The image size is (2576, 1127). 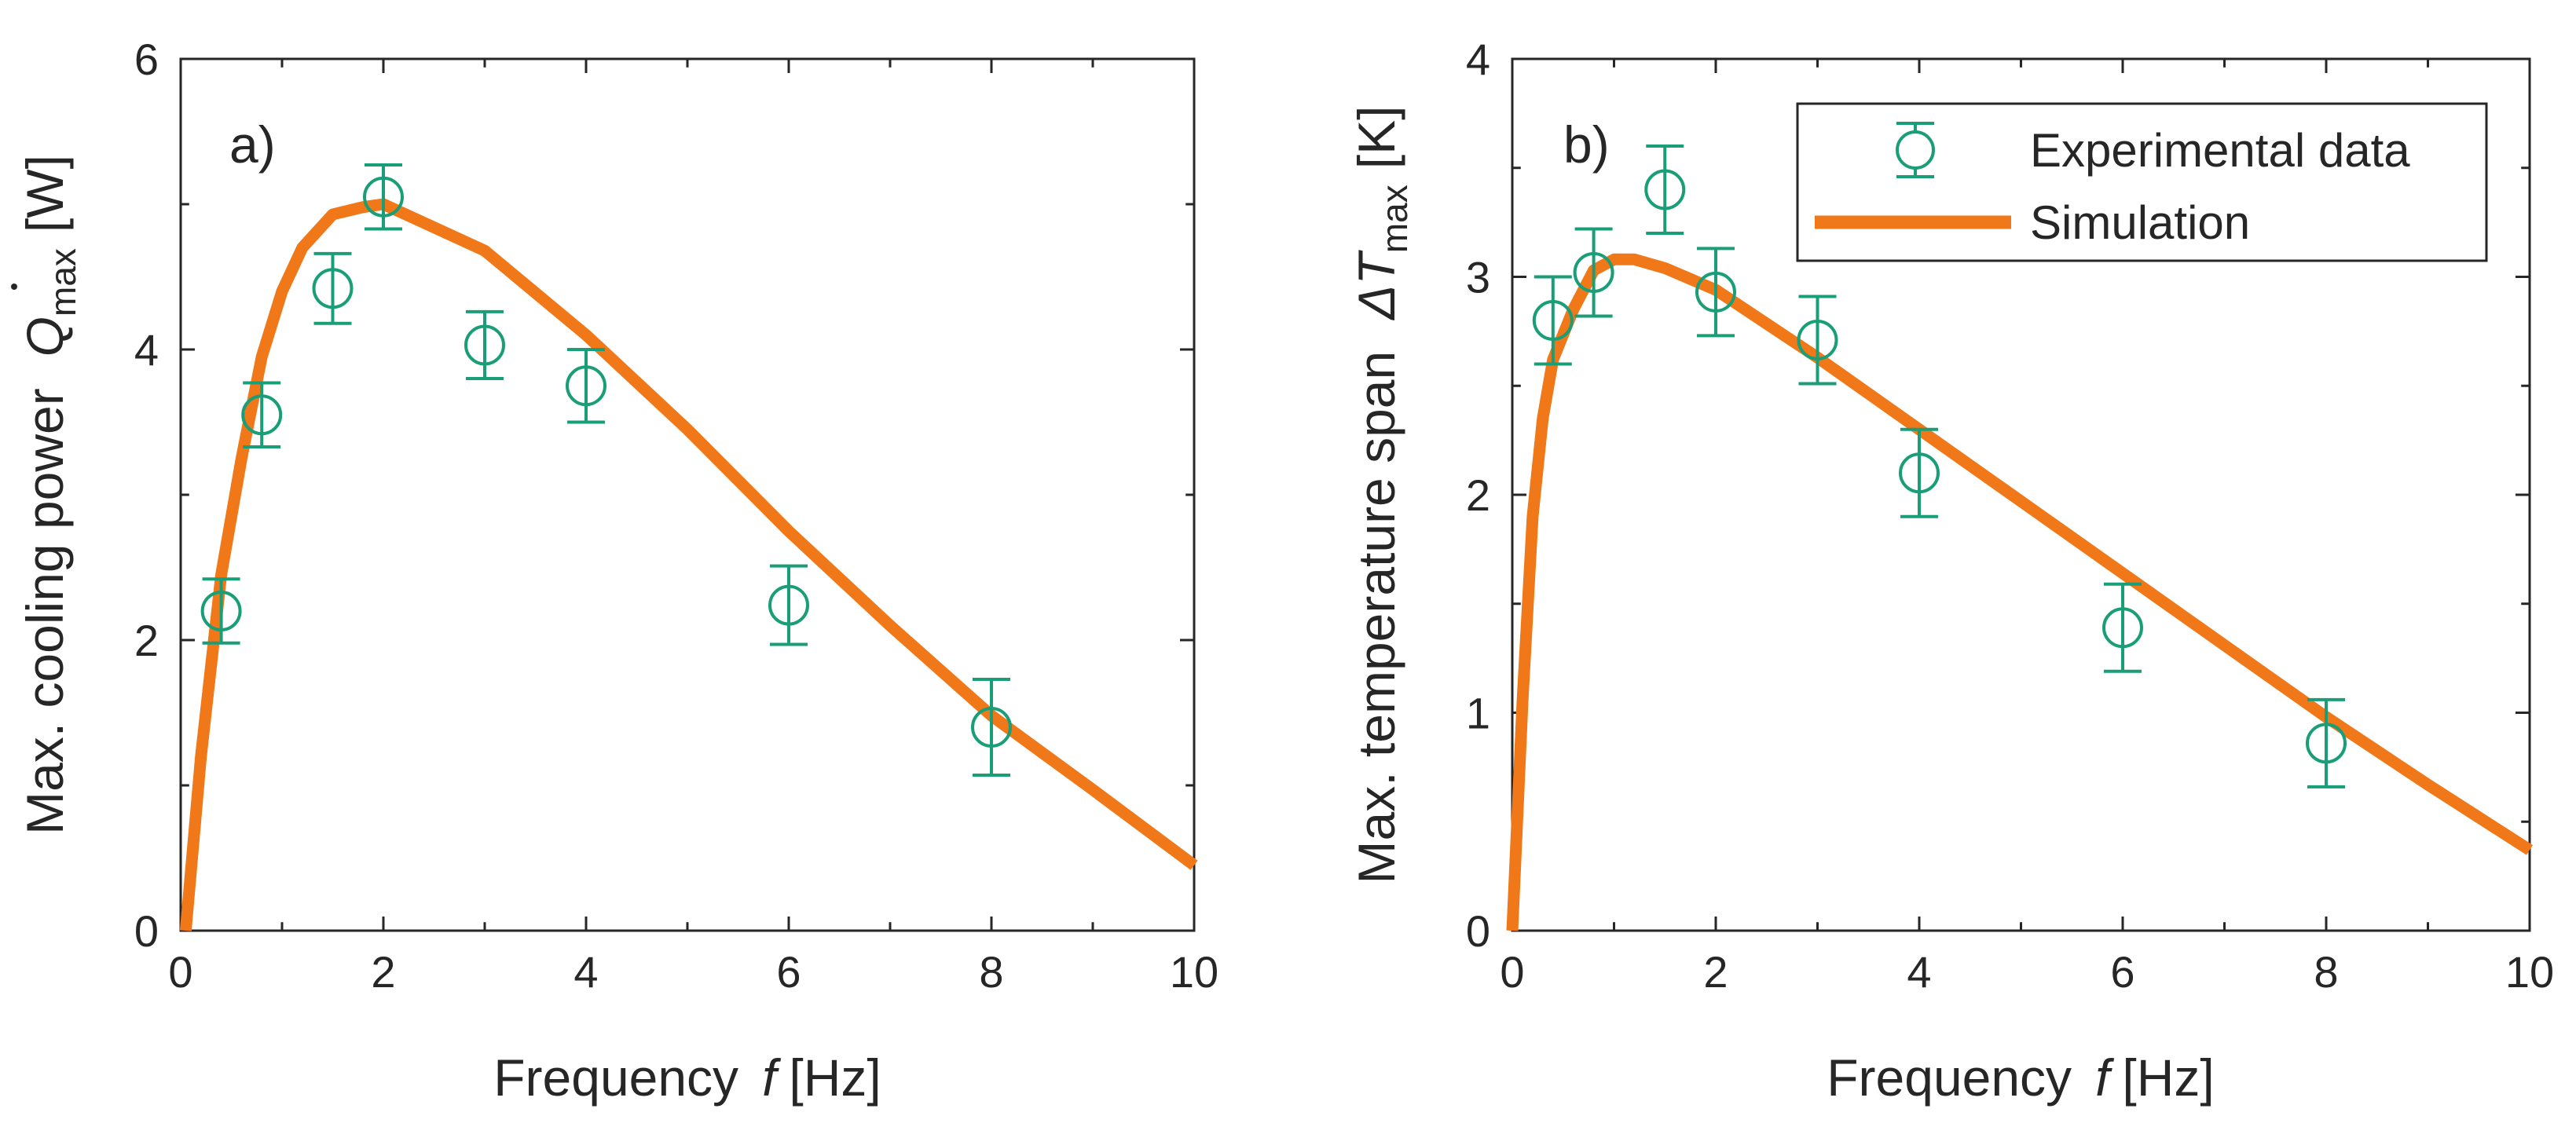 I want to click on legend: Experimental data Simulation, so click(x=2142, y=182).